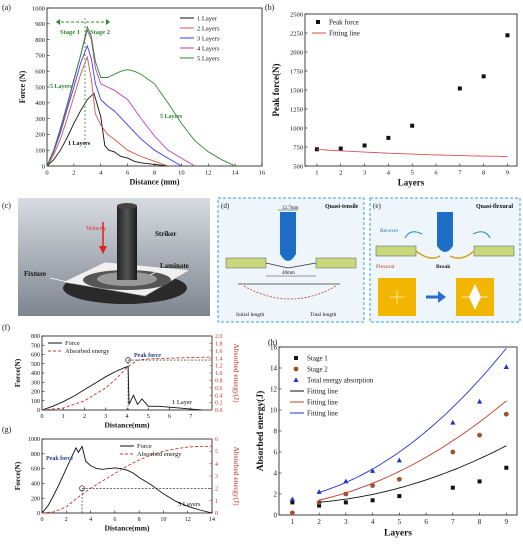 The height and width of the screenshot is (550, 523). What do you see at coordinates (182, 402) in the screenshot?
I see `f-layers-label: 1 Layer` at bounding box center [182, 402].